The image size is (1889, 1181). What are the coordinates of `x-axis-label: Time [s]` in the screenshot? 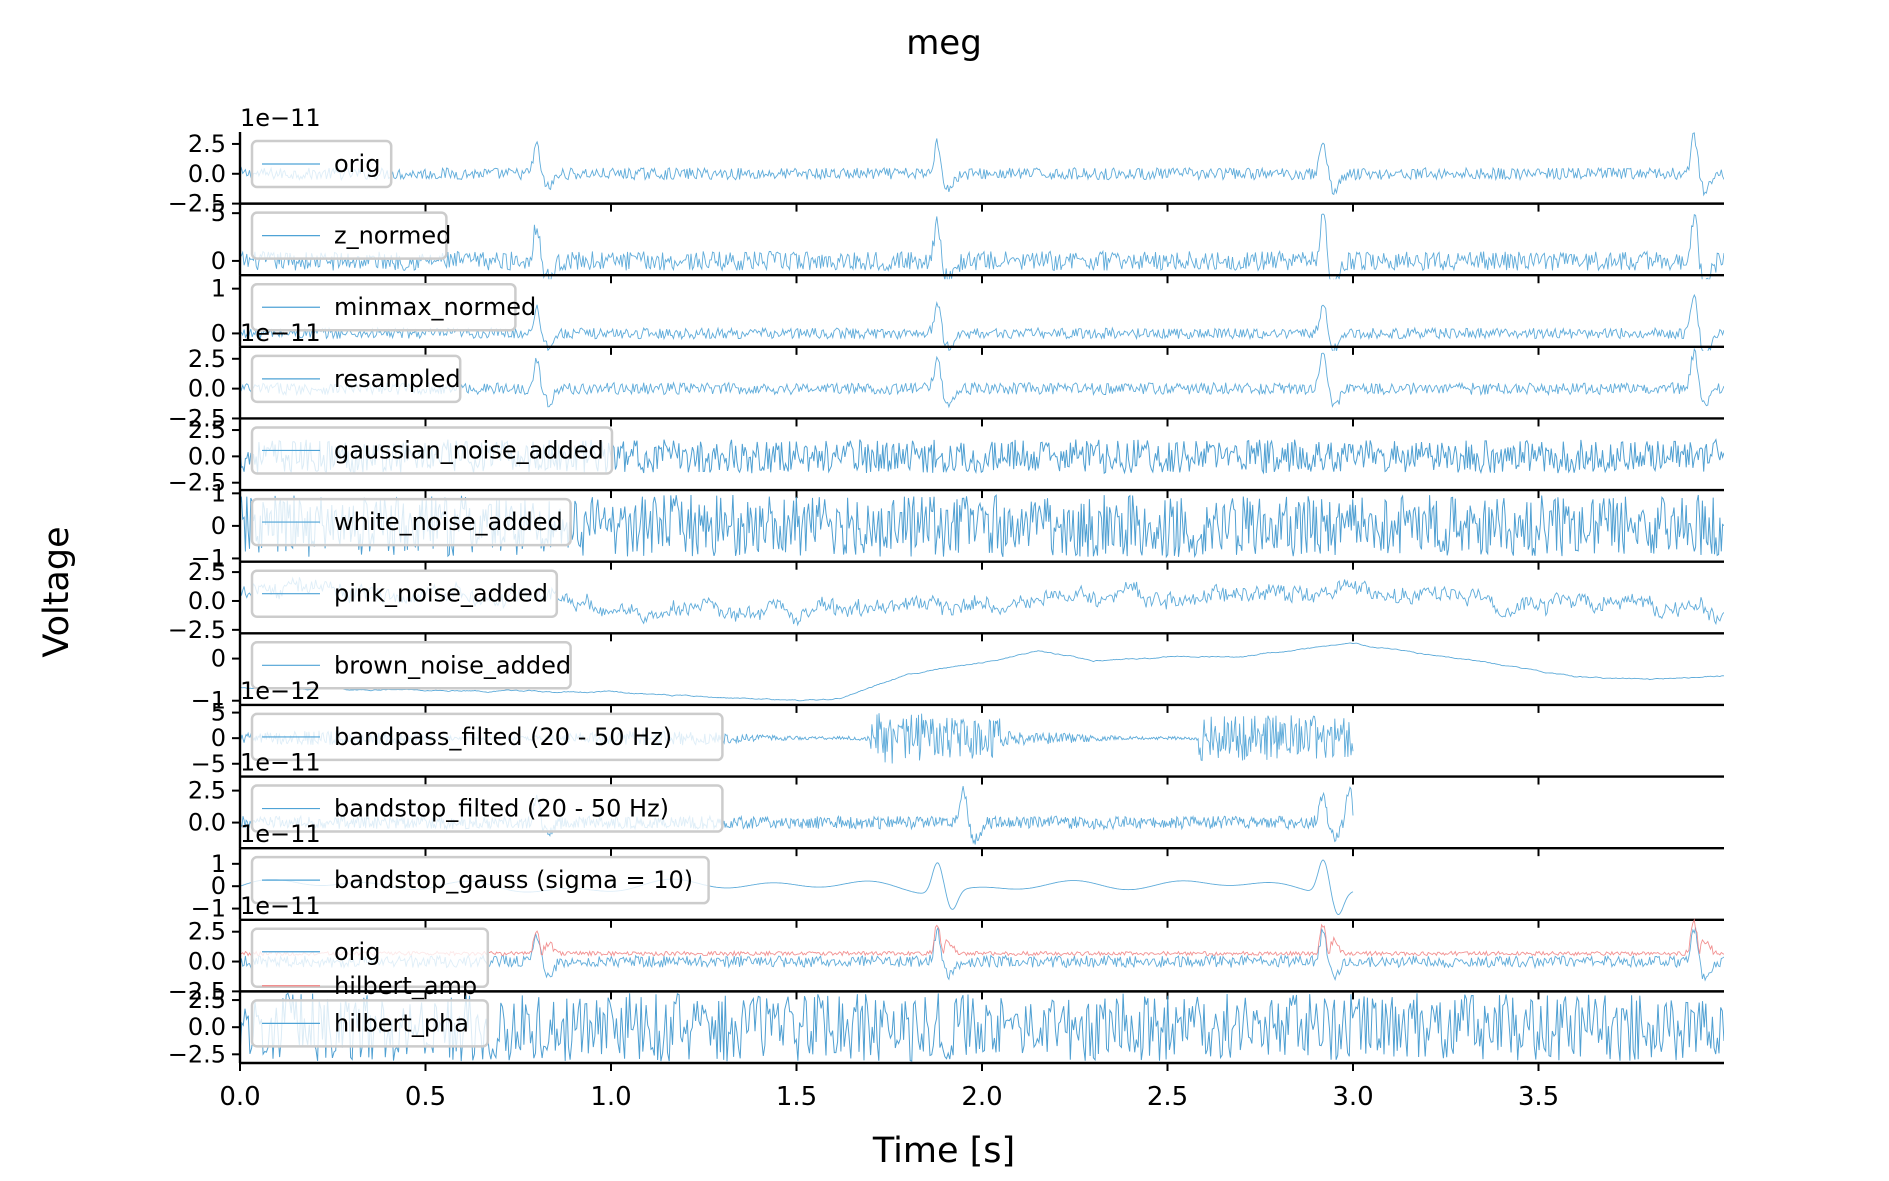 It's located at (943, 1151).